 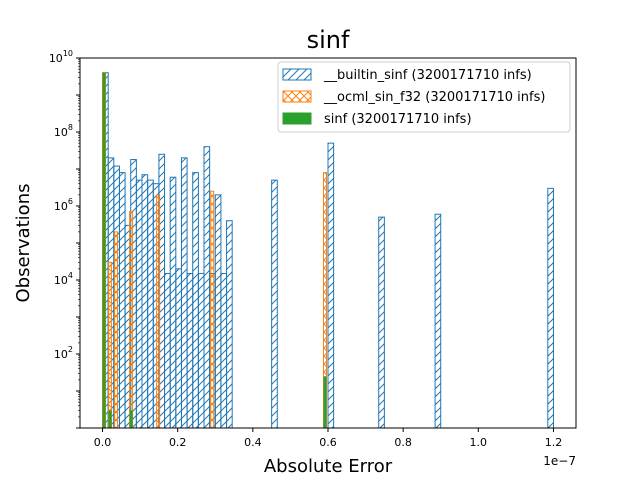 I want to click on y-axis-ticks: 10² 10⁴ 10⁶ 10⁸ 10¹⁰, so click(x=64, y=239).